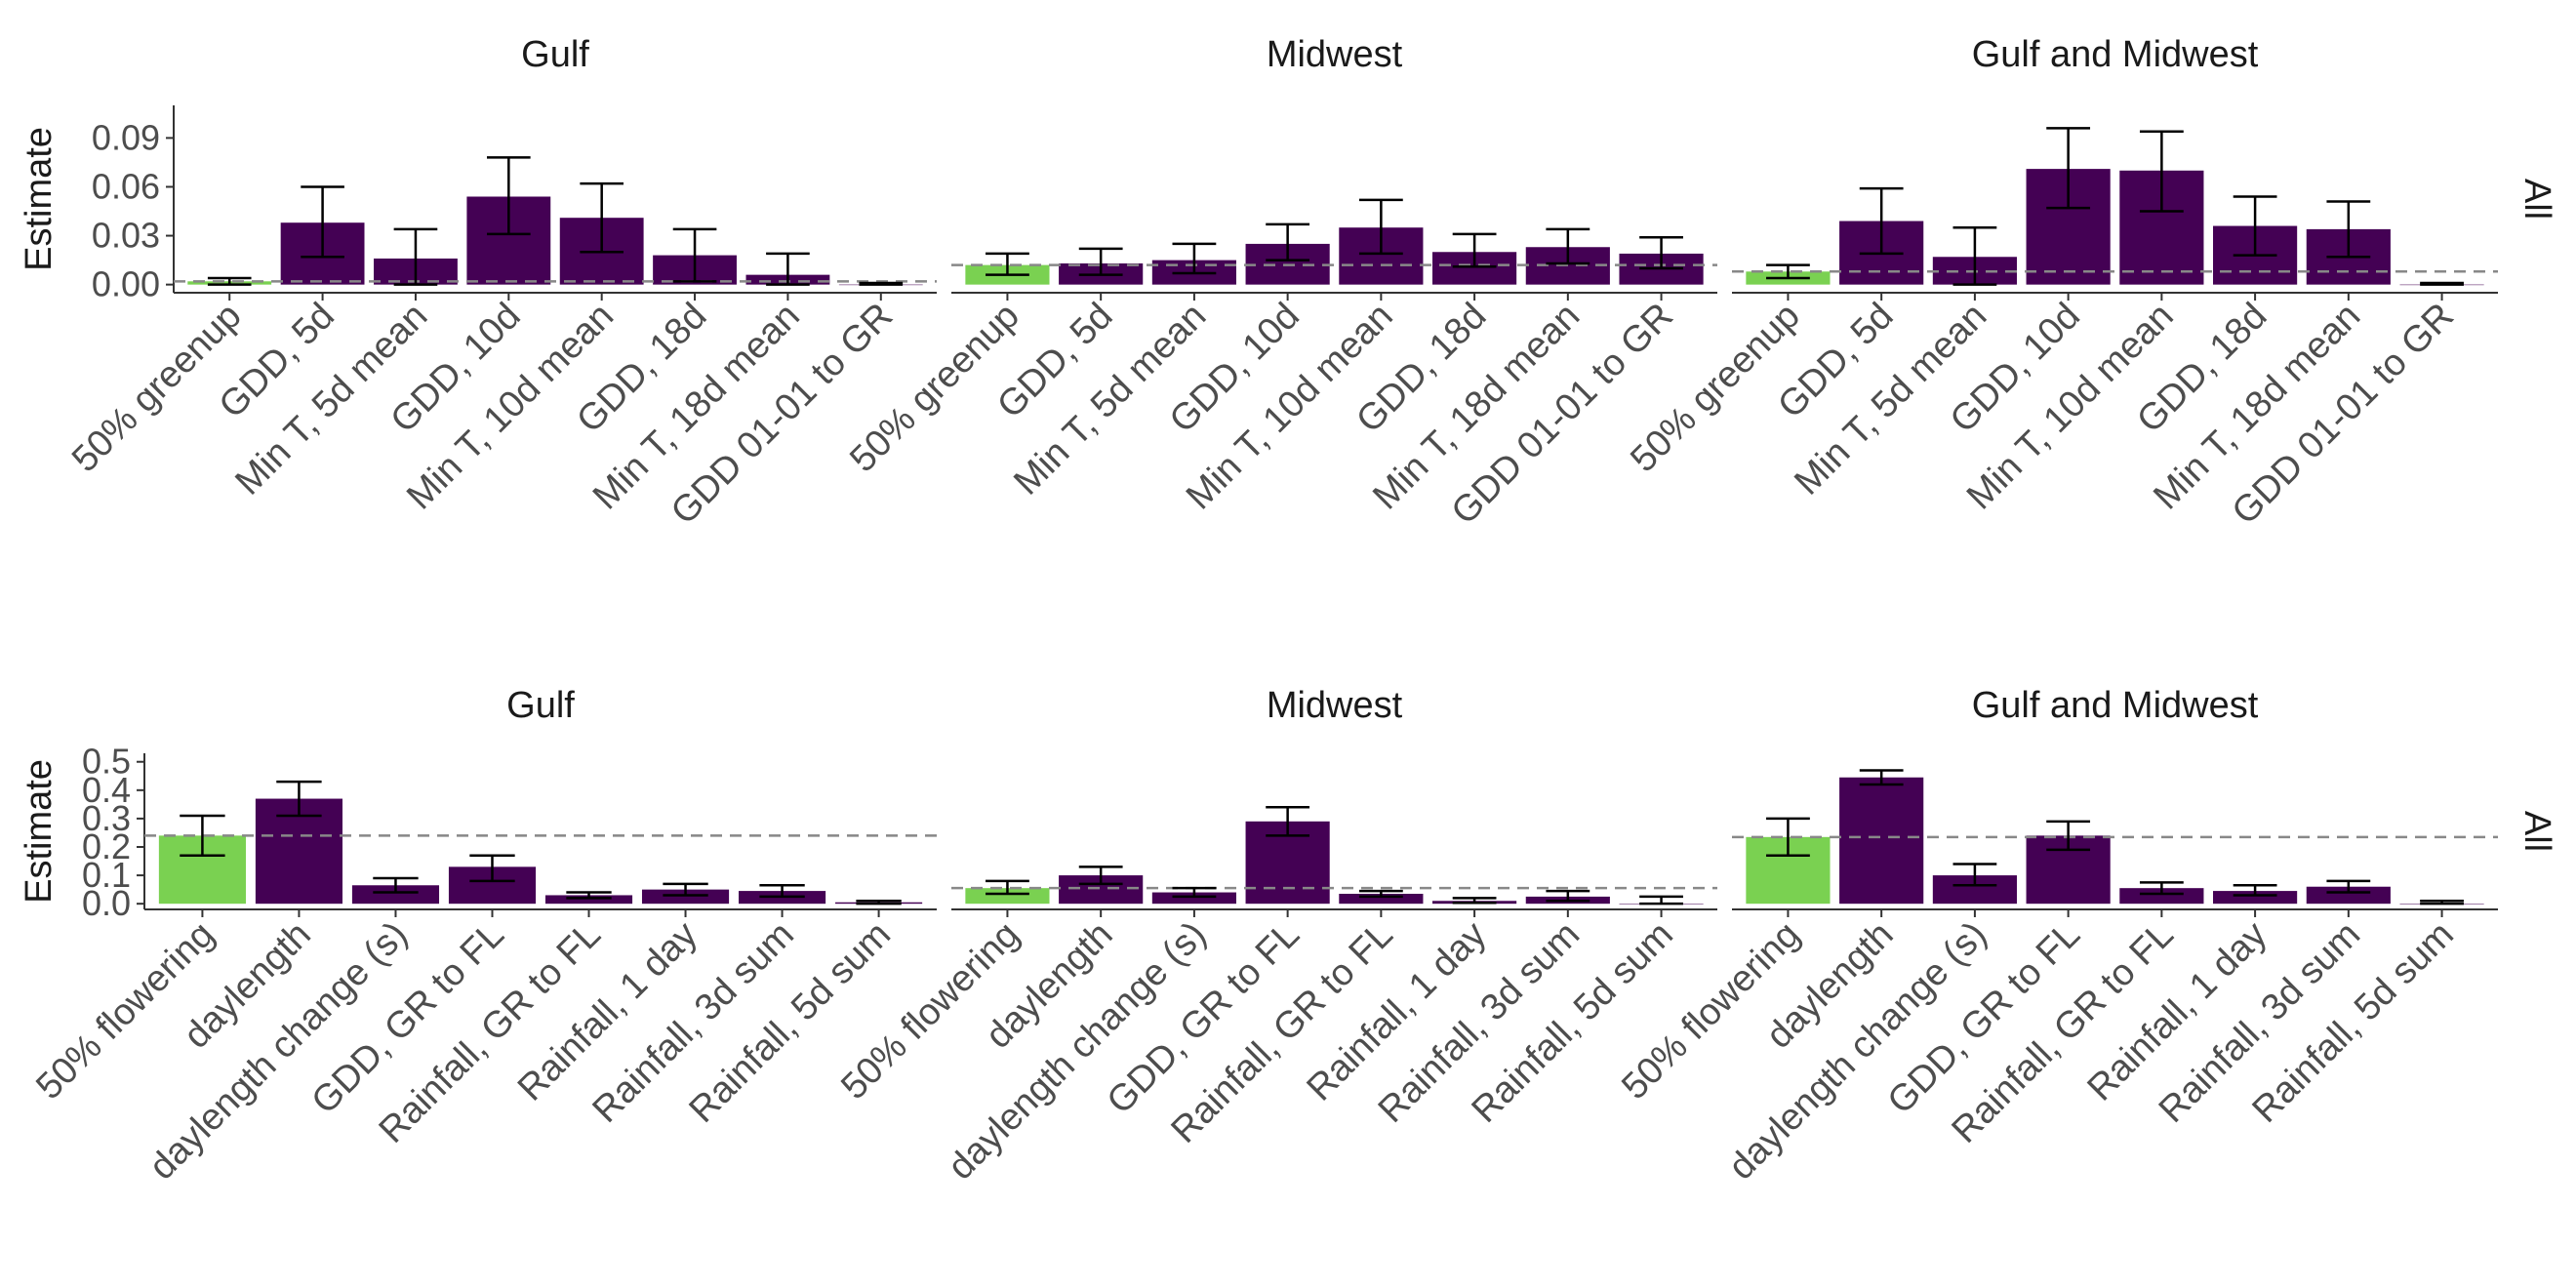 The height and width of the screenshot is (1288, 2576). What do you see at coordinates (106, 818) in the screenshot?
I see `y-tick-label: 0.3` at bounding box center [106, 818].